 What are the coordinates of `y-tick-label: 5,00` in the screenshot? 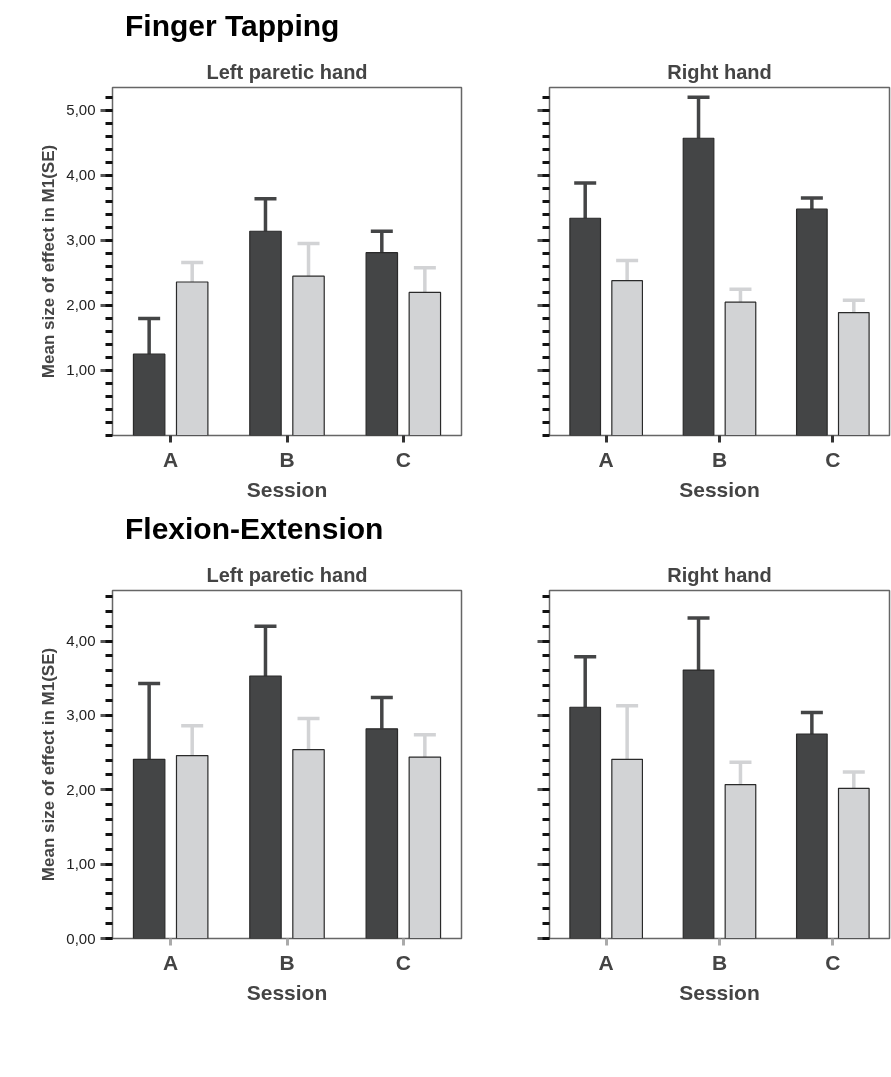 It's located at (81, 110).